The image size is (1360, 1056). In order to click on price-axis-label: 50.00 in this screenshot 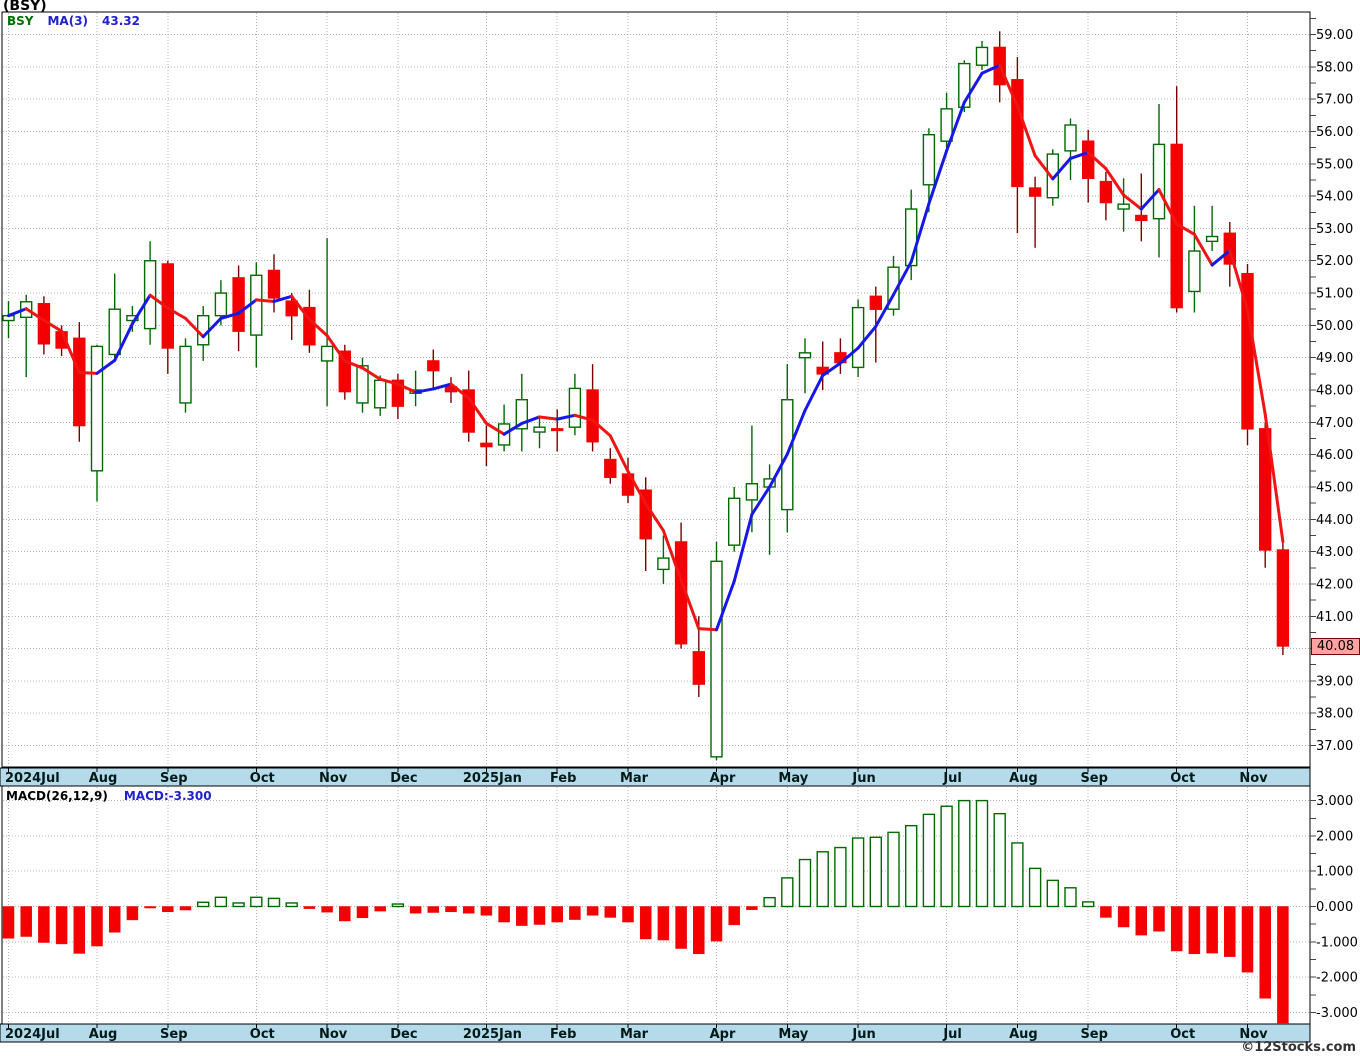, I will do `click(1334, 326)`.